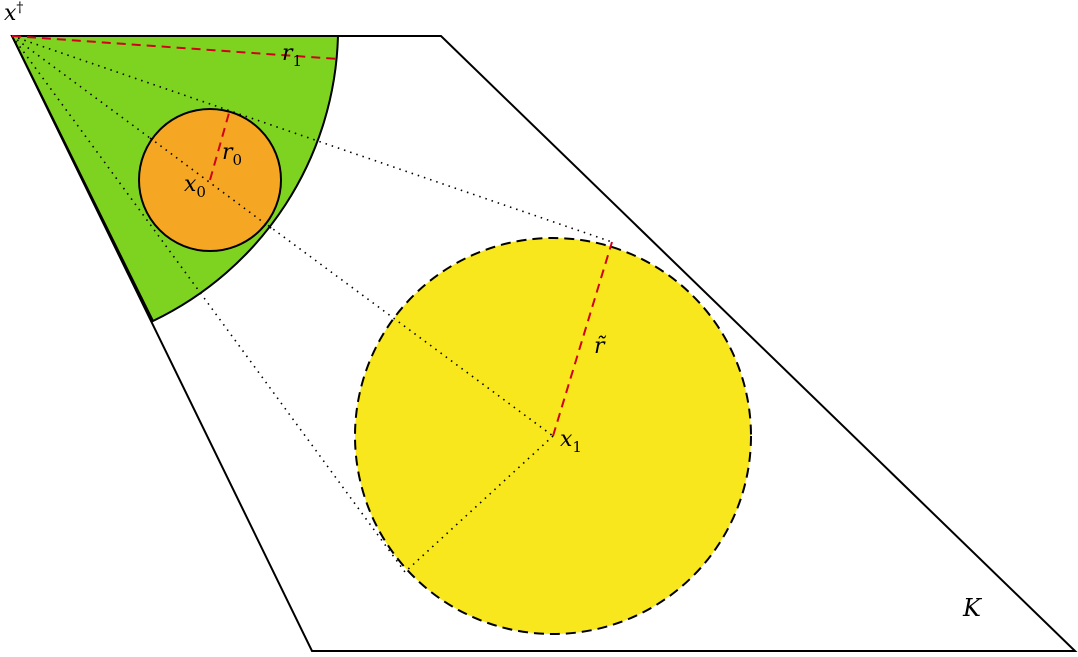 This screenshot has width=1078, height=657. What do you see at coordinates (582, 339) in the screenshot?
I see `radius-rtilde` at bounding box center [582, 339].